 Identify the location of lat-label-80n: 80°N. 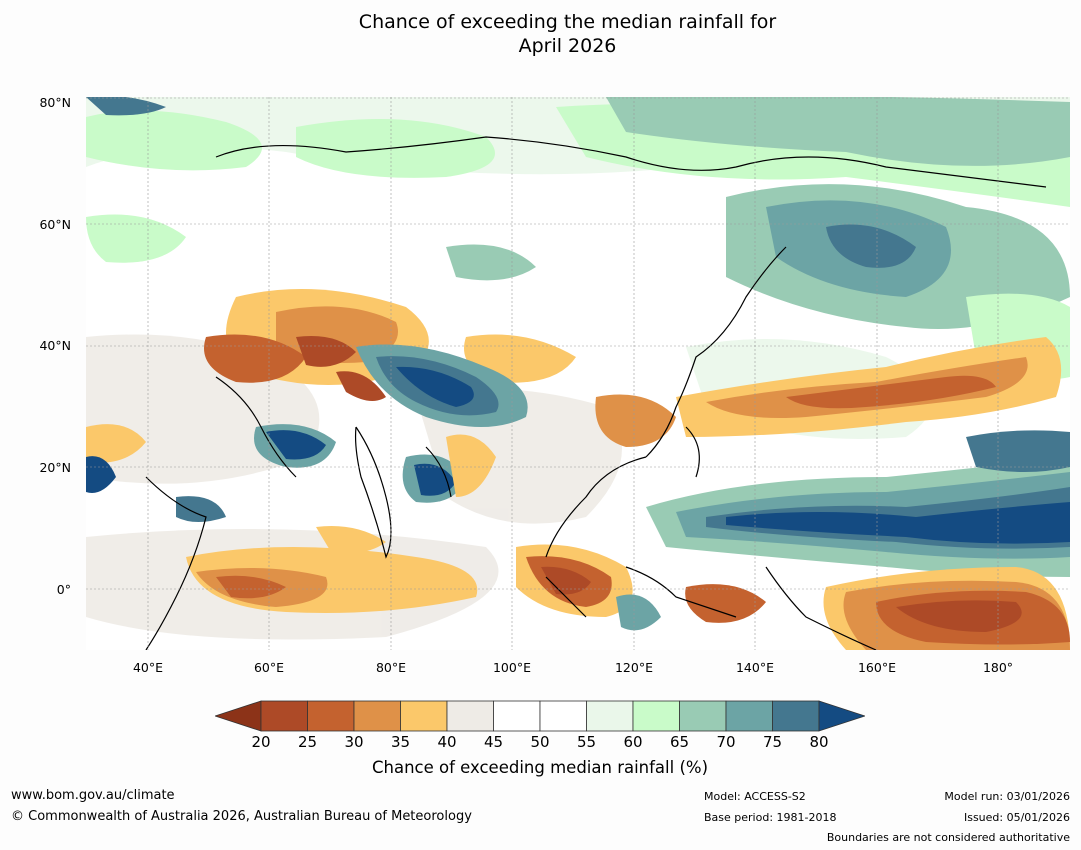
(55, 102).